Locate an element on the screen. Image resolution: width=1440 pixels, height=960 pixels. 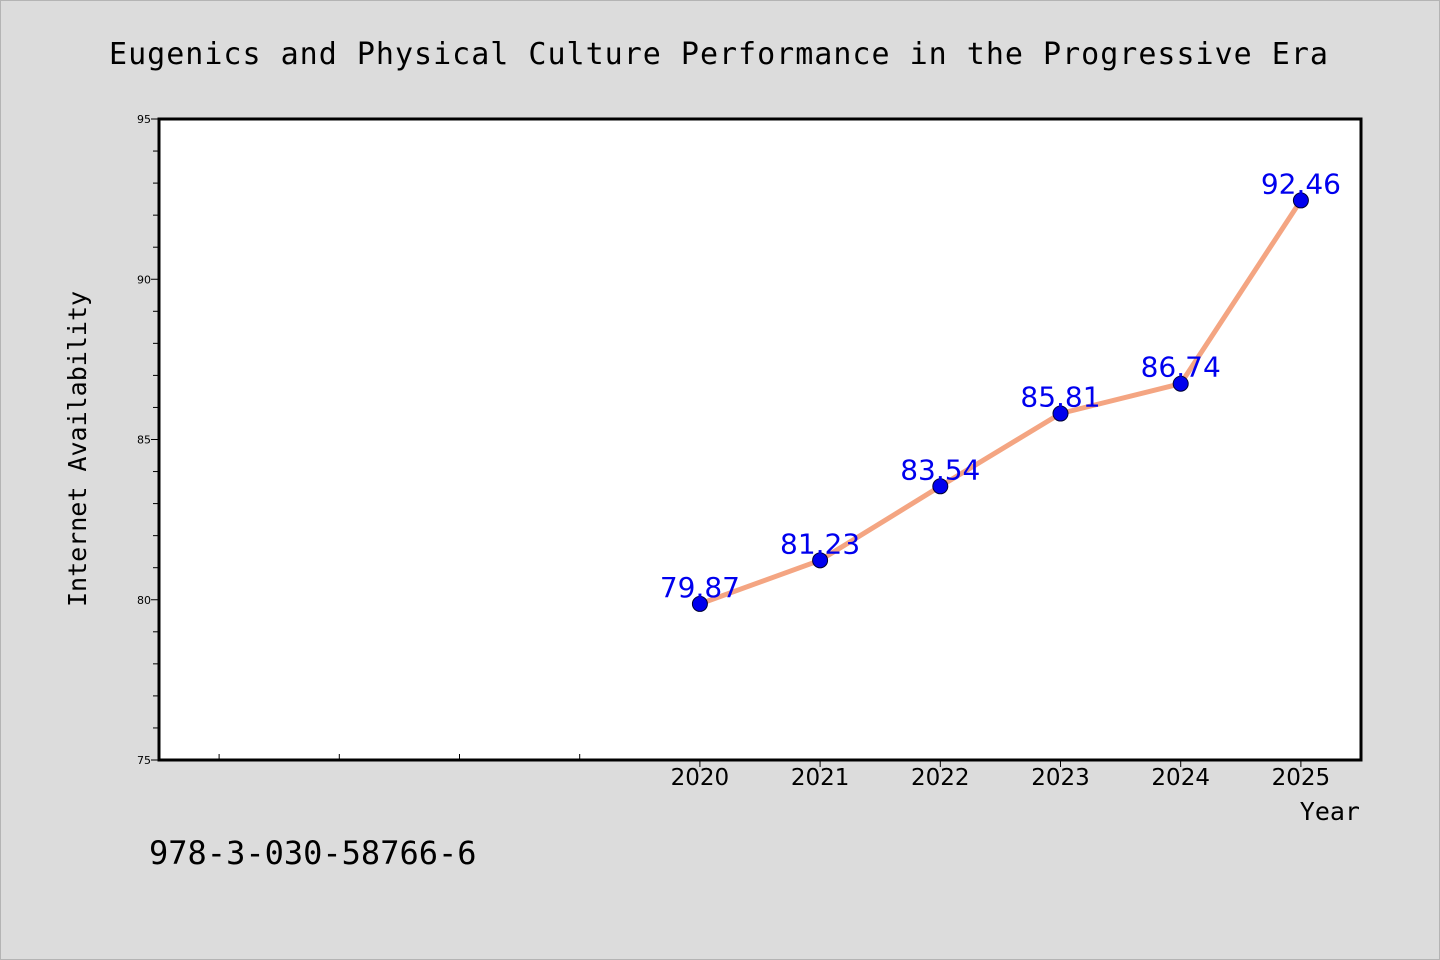
x-tick-label: 2021 is located at coordinates (820, 778).